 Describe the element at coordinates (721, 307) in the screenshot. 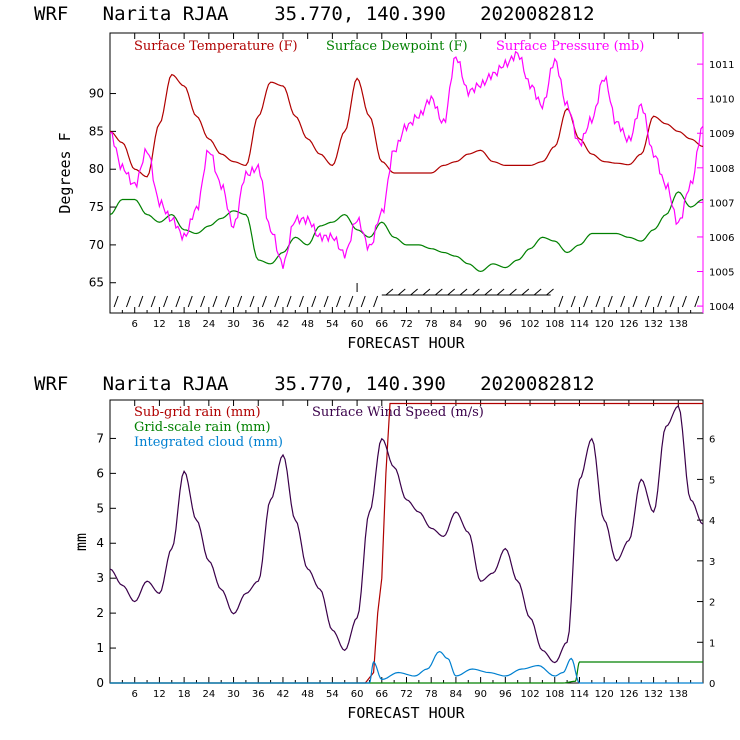

I see `y2-tick-label: 1004` at that location.